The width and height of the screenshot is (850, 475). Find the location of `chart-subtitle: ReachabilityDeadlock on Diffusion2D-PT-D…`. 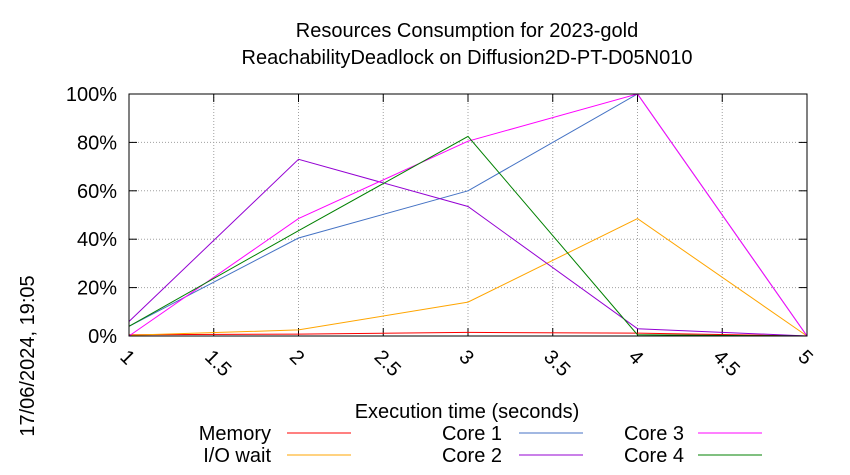

chart-subtitle: ReachabilityDeadlock on Diffusion2D-PT-D… is located at coordinates (467, 58).